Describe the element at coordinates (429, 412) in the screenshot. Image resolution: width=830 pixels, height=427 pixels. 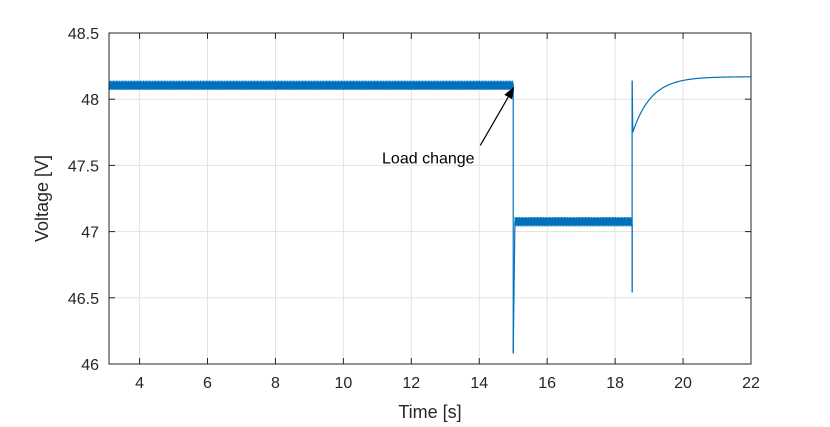
I see `x-axis-label: Time [s]` at that location.